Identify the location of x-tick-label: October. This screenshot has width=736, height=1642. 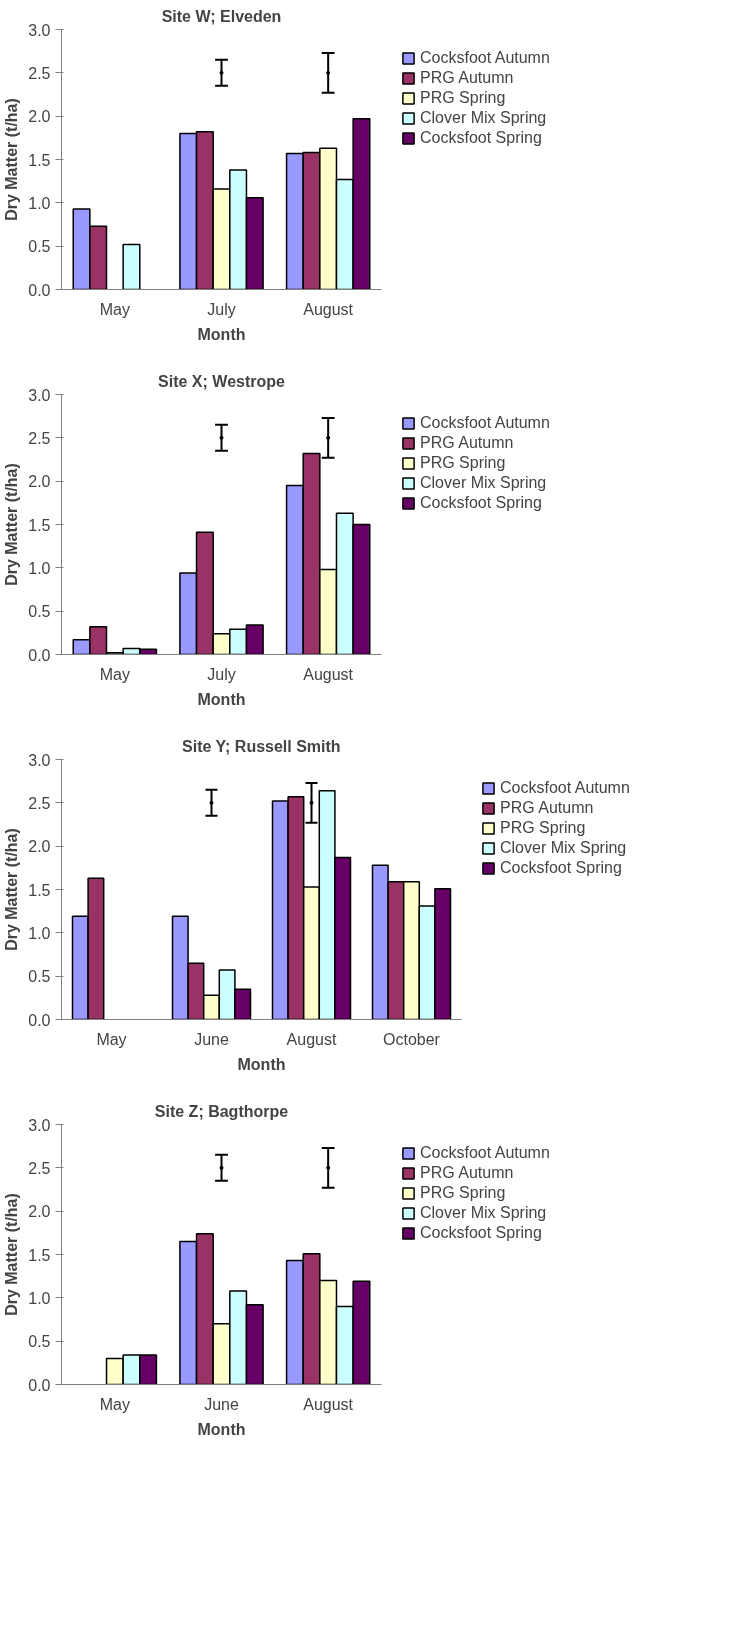
(412, 1039).